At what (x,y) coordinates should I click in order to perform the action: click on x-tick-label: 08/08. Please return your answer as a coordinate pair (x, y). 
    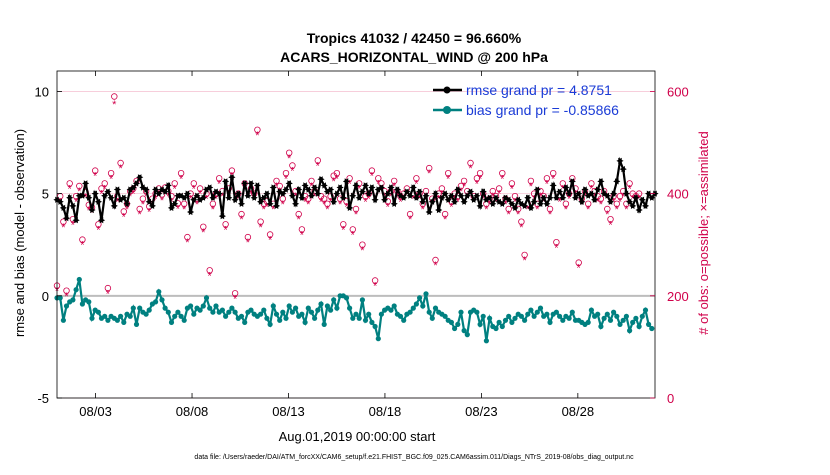
    Looking at the image, I should click on (192, 411).